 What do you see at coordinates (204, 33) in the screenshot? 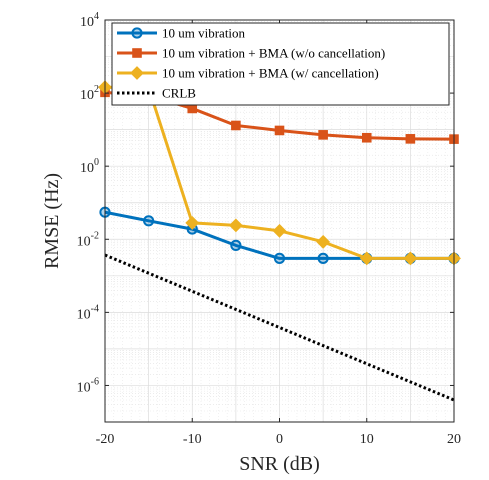
I see `legend-label: 10 um vibration` at bounding box center [204, 33].